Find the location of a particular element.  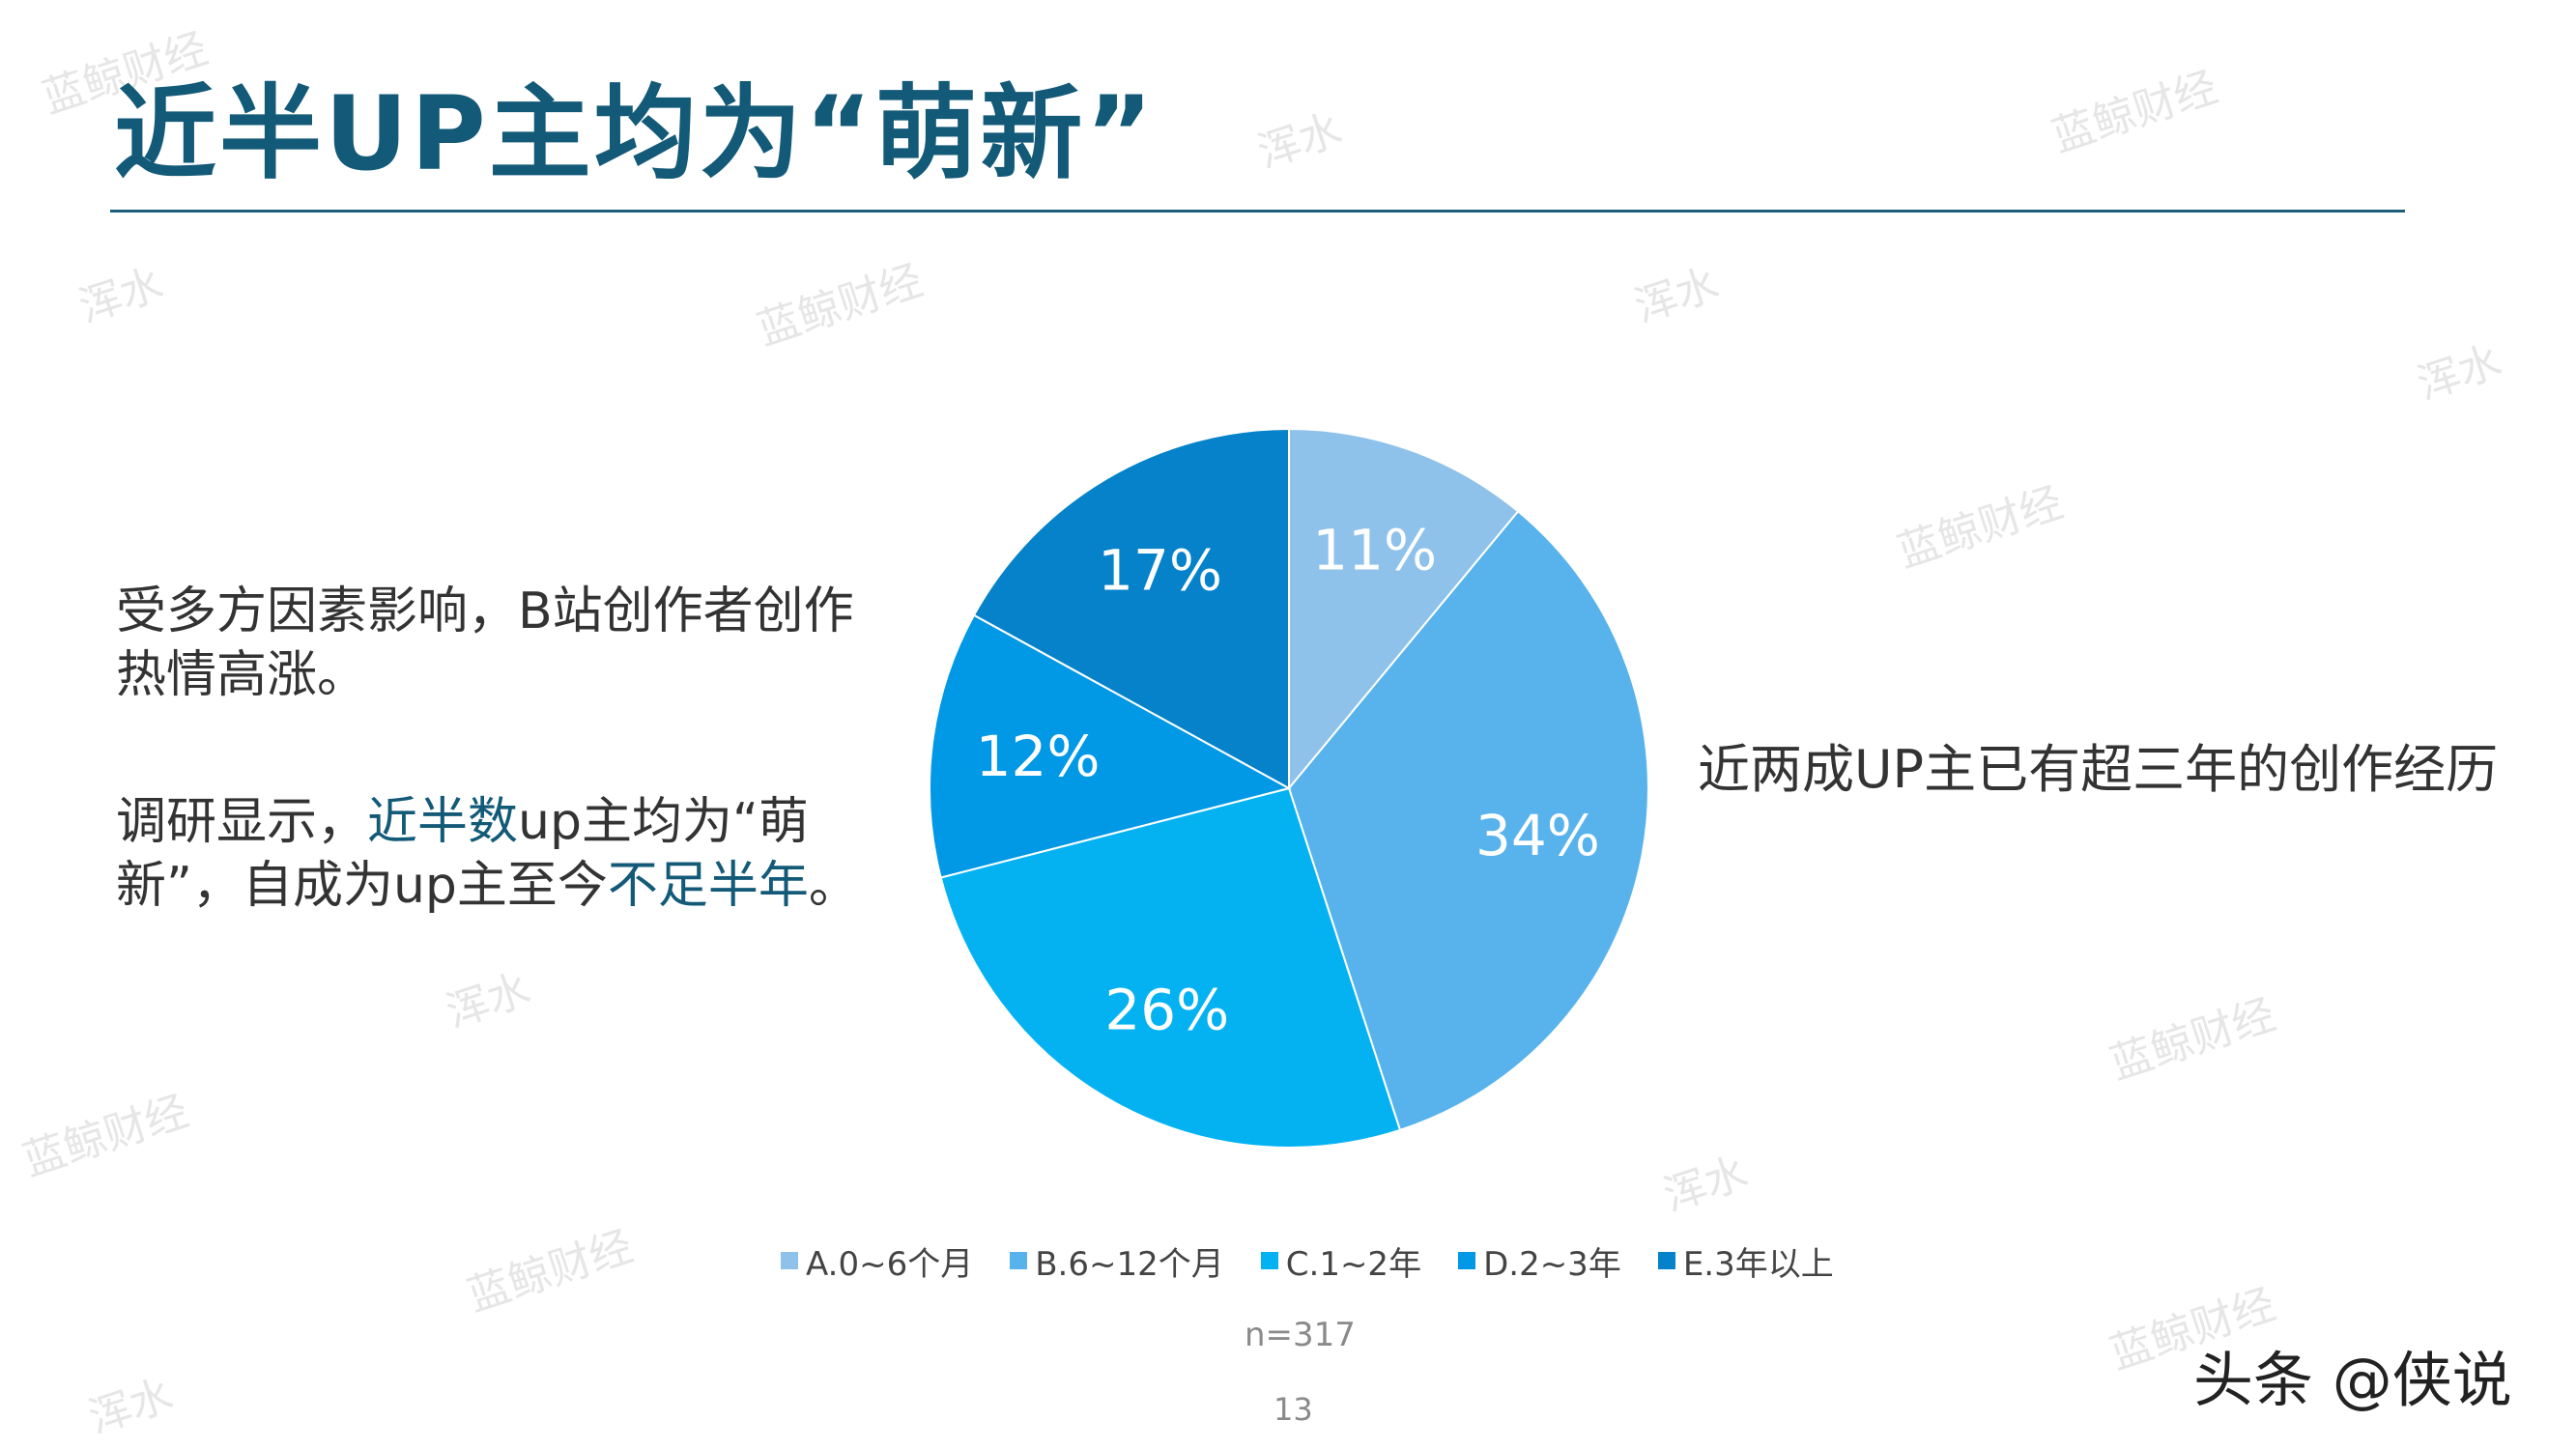

legend-label: C.1~2年 is located at coordinates (1354, 1264).